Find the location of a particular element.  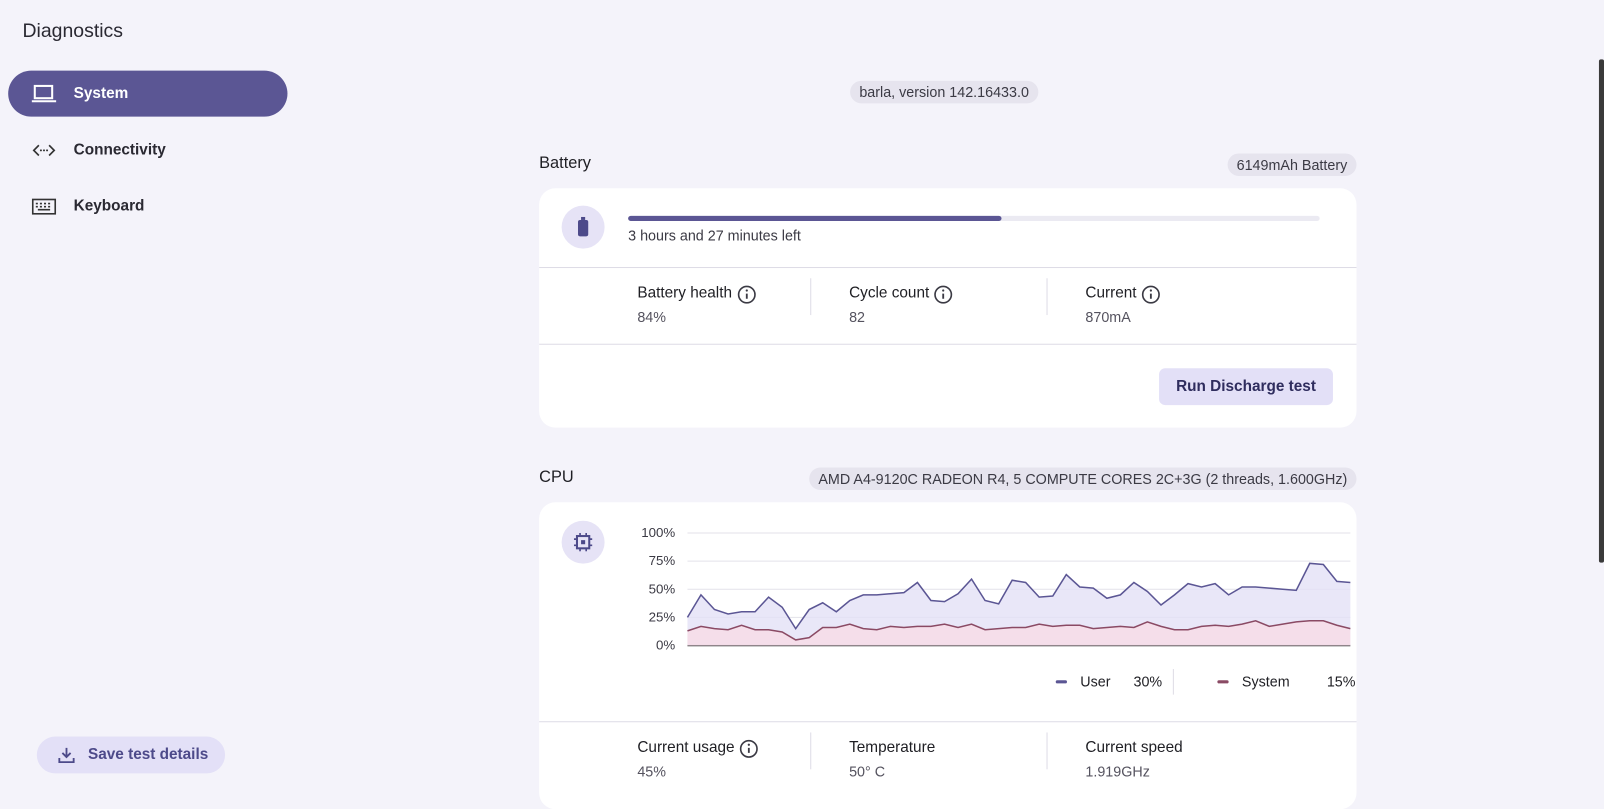

stat-label: Temperature is located at coordinates (892, 747).